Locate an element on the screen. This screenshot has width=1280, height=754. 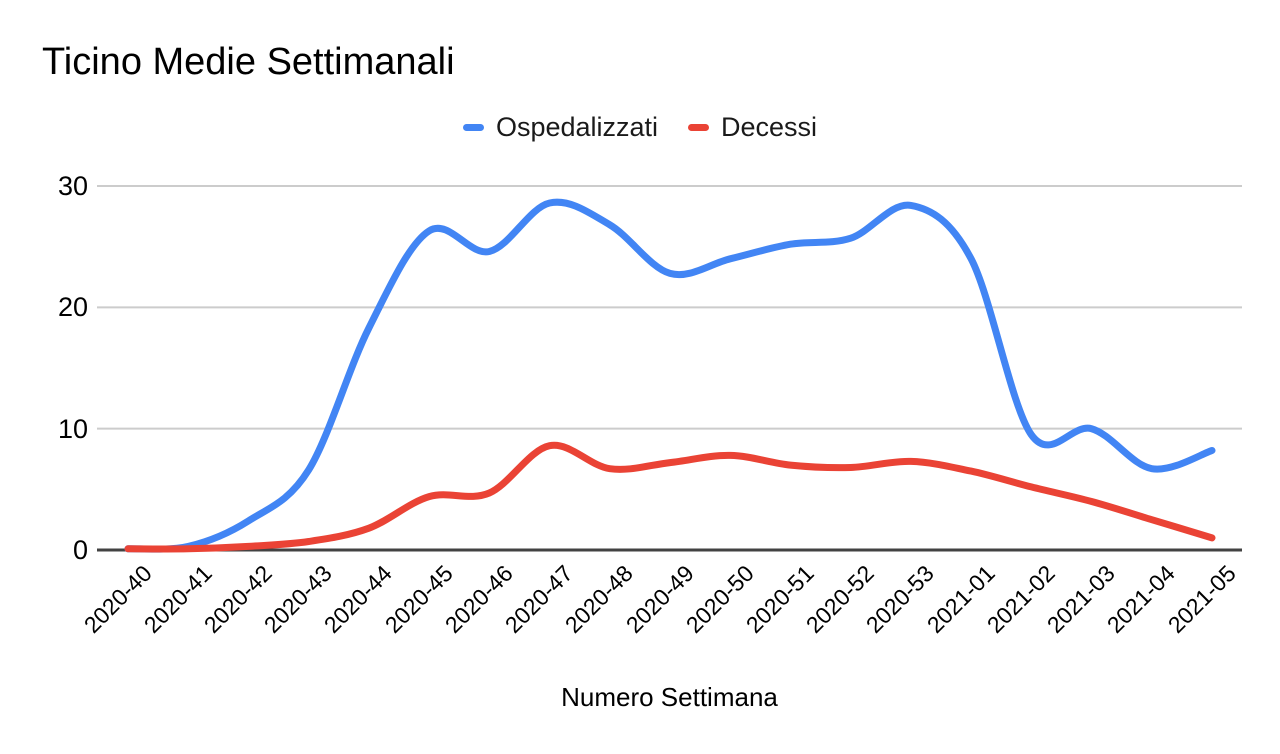
y-tick-label: 30 is located at coordinates (72, 186).